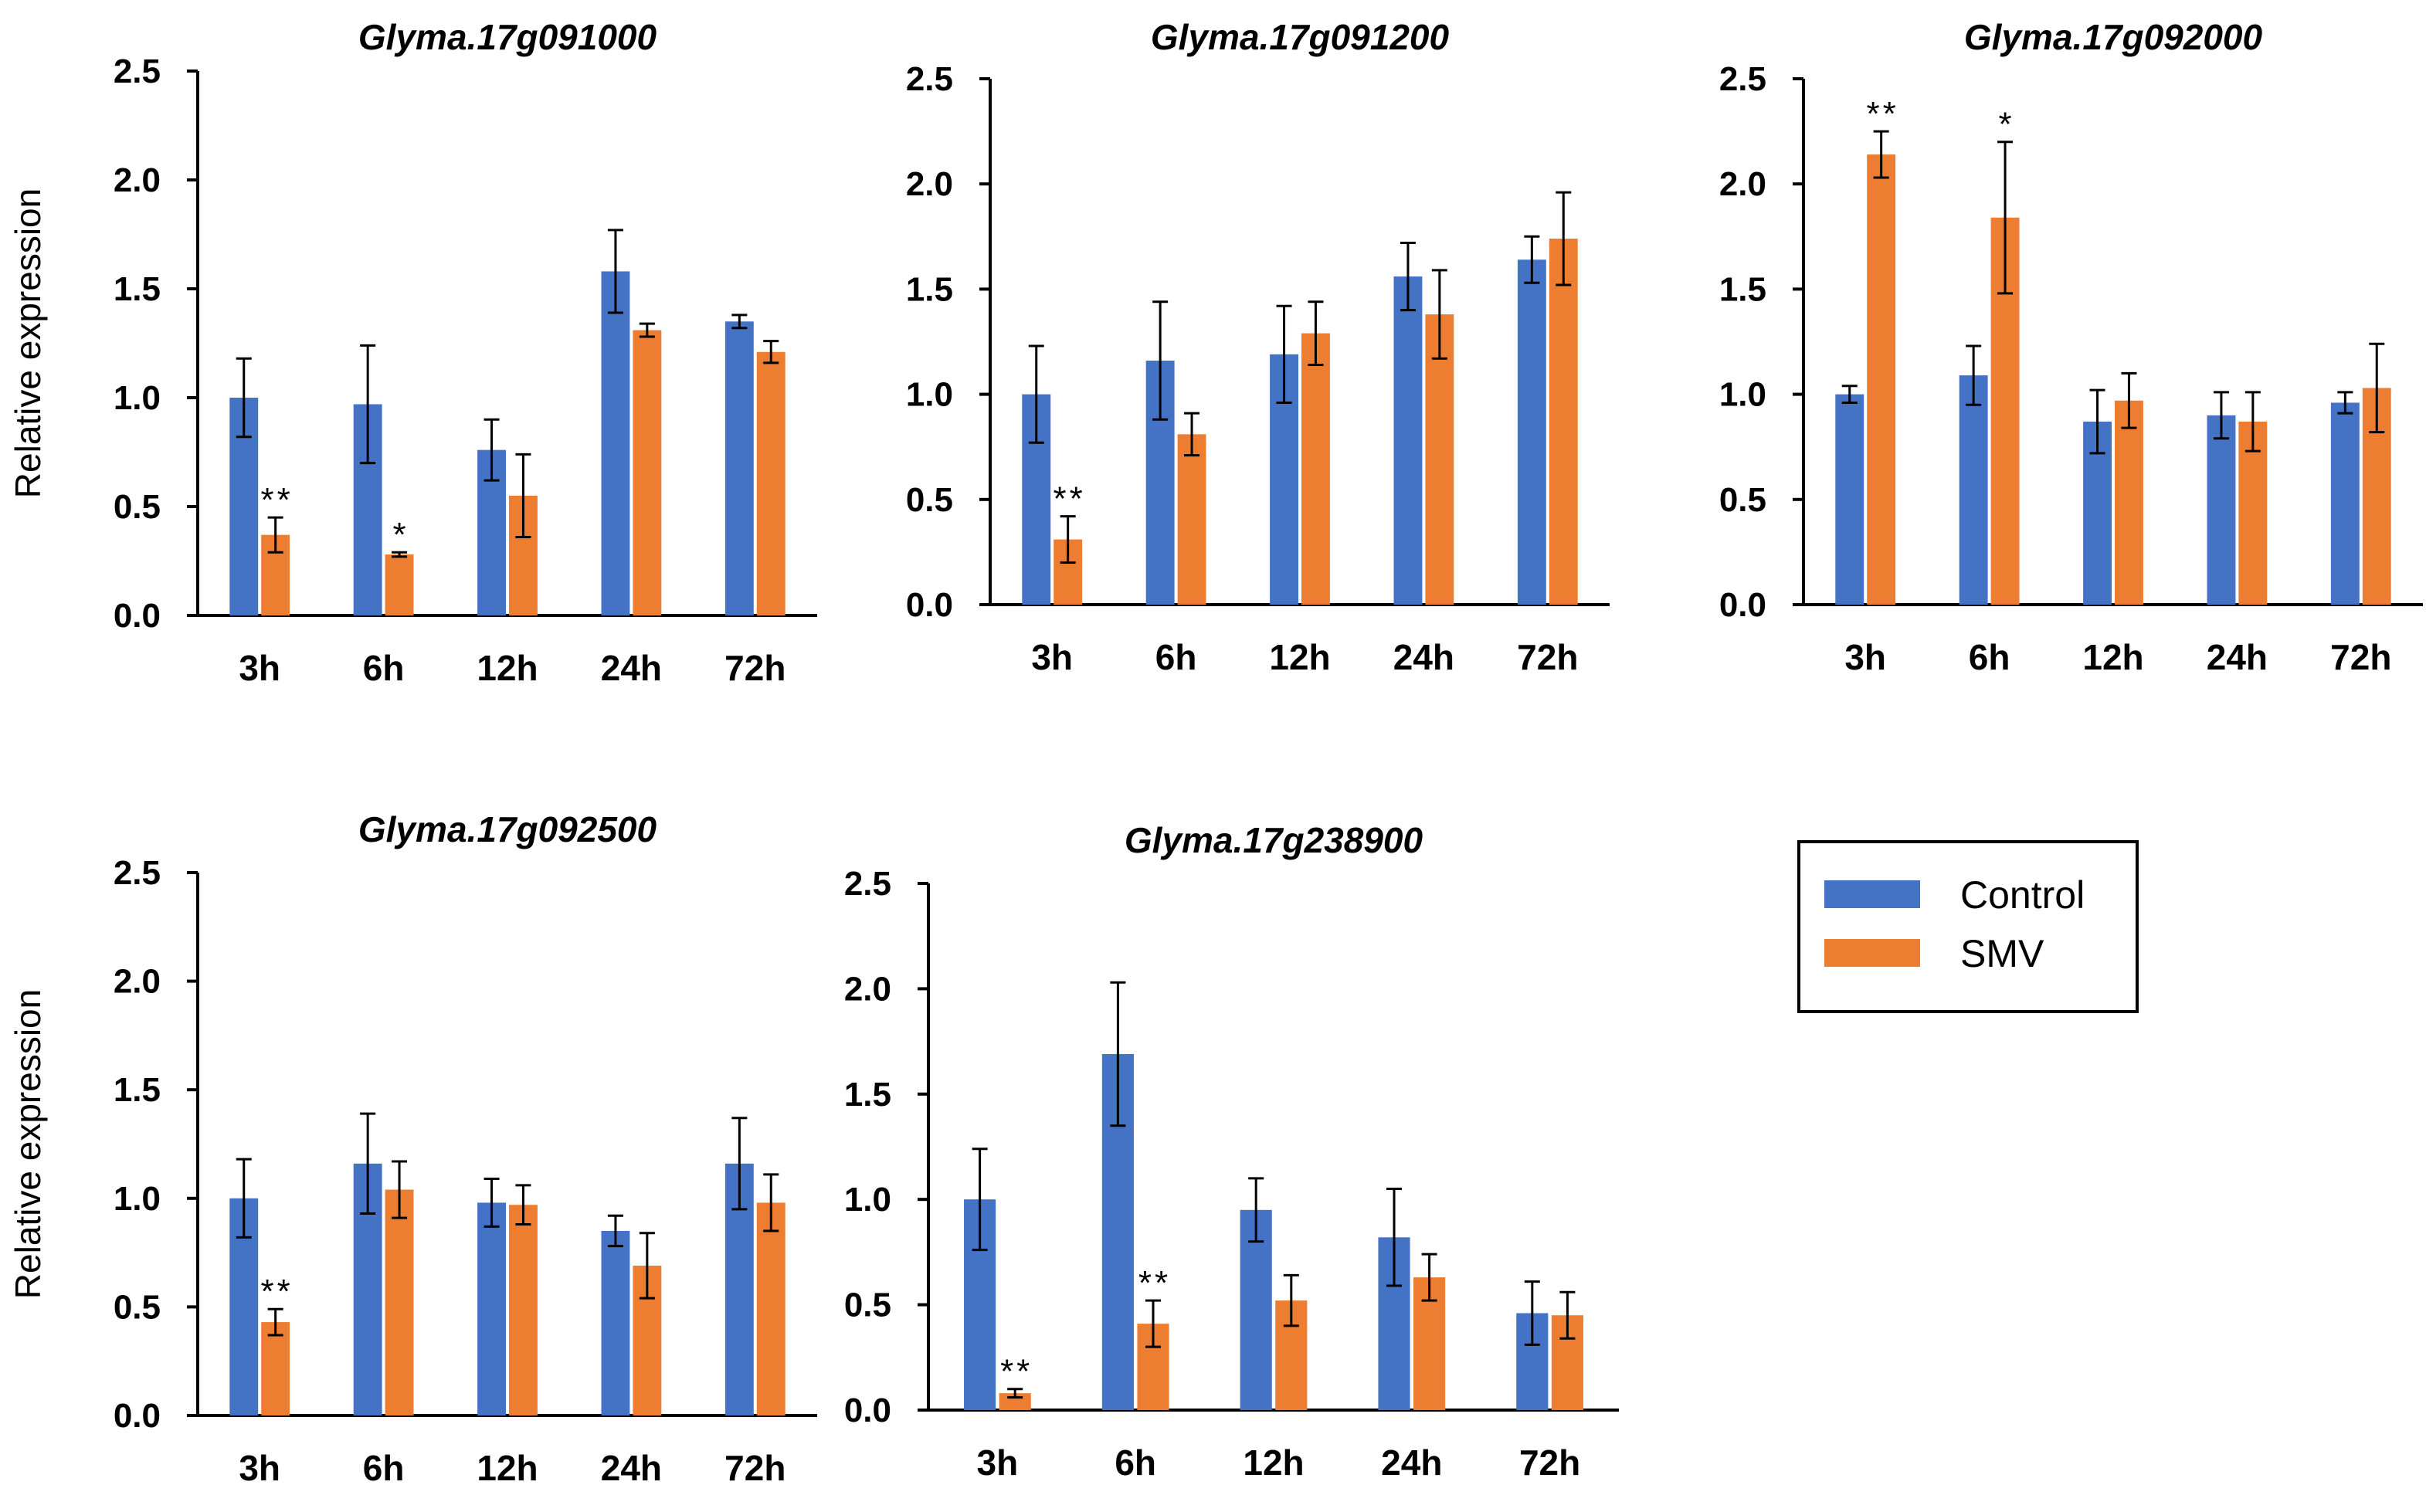 This screenshot has width=2426, height=1512. What do you see at coordinates (1872, 953) in the screenshot?
I see `legend-swatch-smv` at bounding box center [1872, 953].